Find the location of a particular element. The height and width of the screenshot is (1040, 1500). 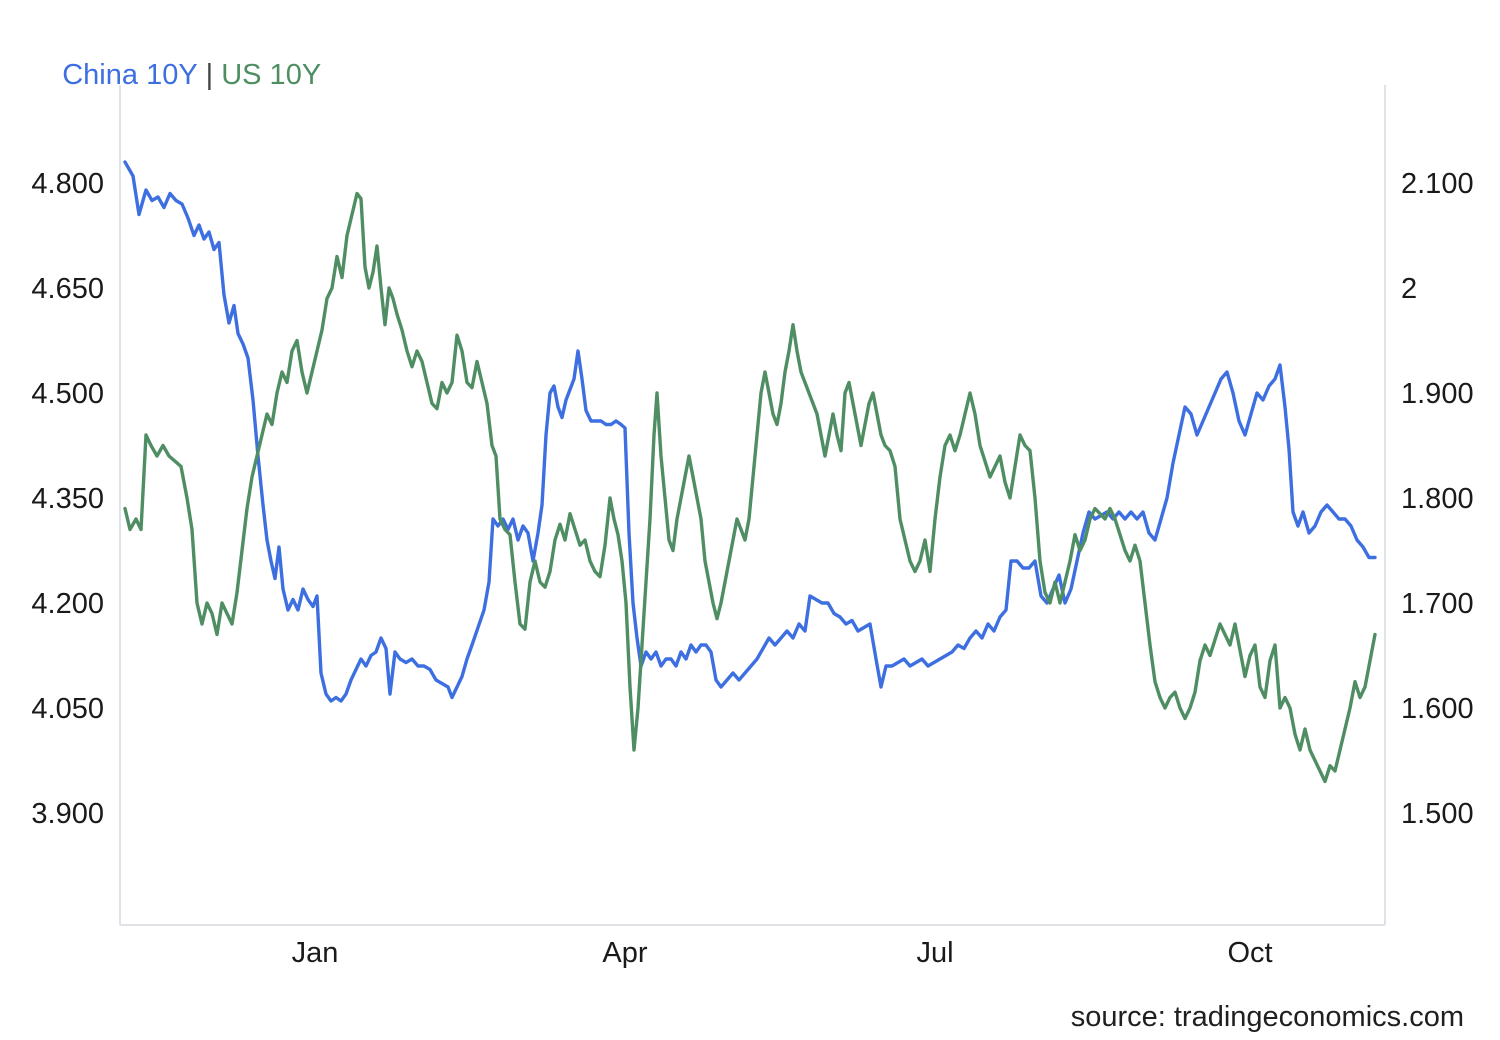

chart-legend: China 10Y | US 10Y is located at coordinates (175, 75).